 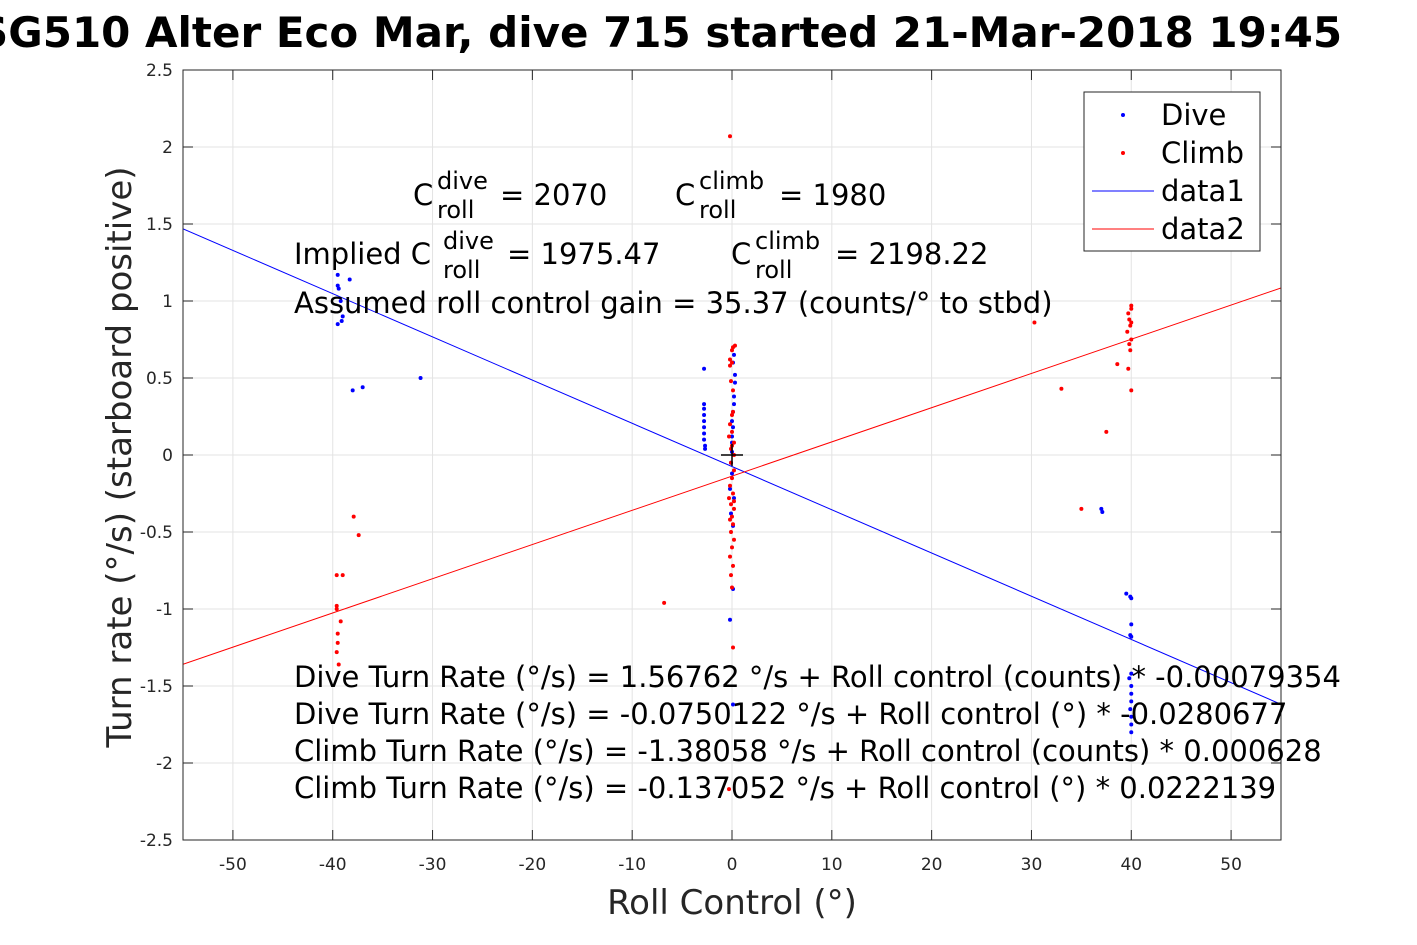 I want to click on legend-data2: data2, so click(x=1203, y=229).